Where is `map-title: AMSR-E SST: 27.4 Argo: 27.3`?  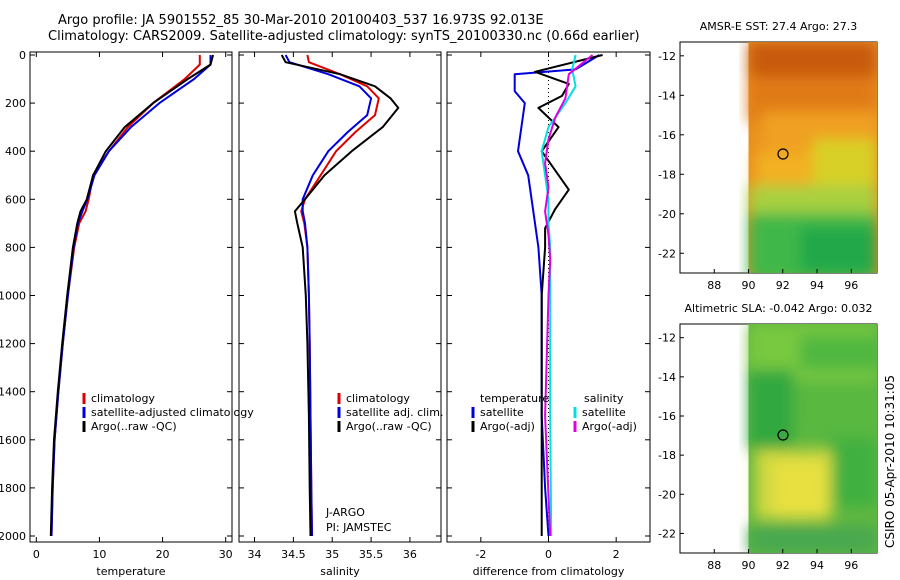
map-title: AMSR-E SST: 27.4 Argo: 27.3 is located at coordinates (779, 26).